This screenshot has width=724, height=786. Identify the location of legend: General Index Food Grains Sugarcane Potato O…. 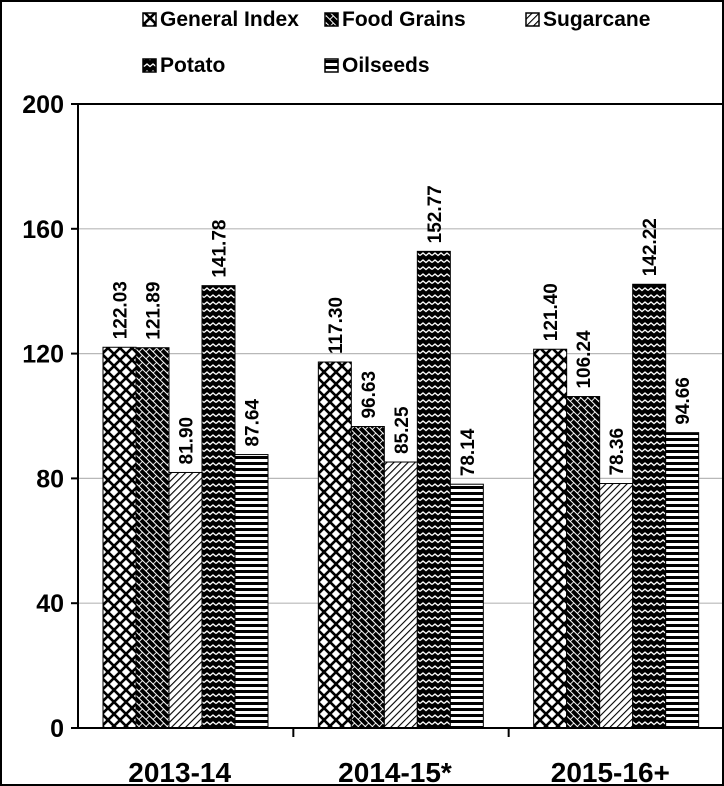
(396, 42).